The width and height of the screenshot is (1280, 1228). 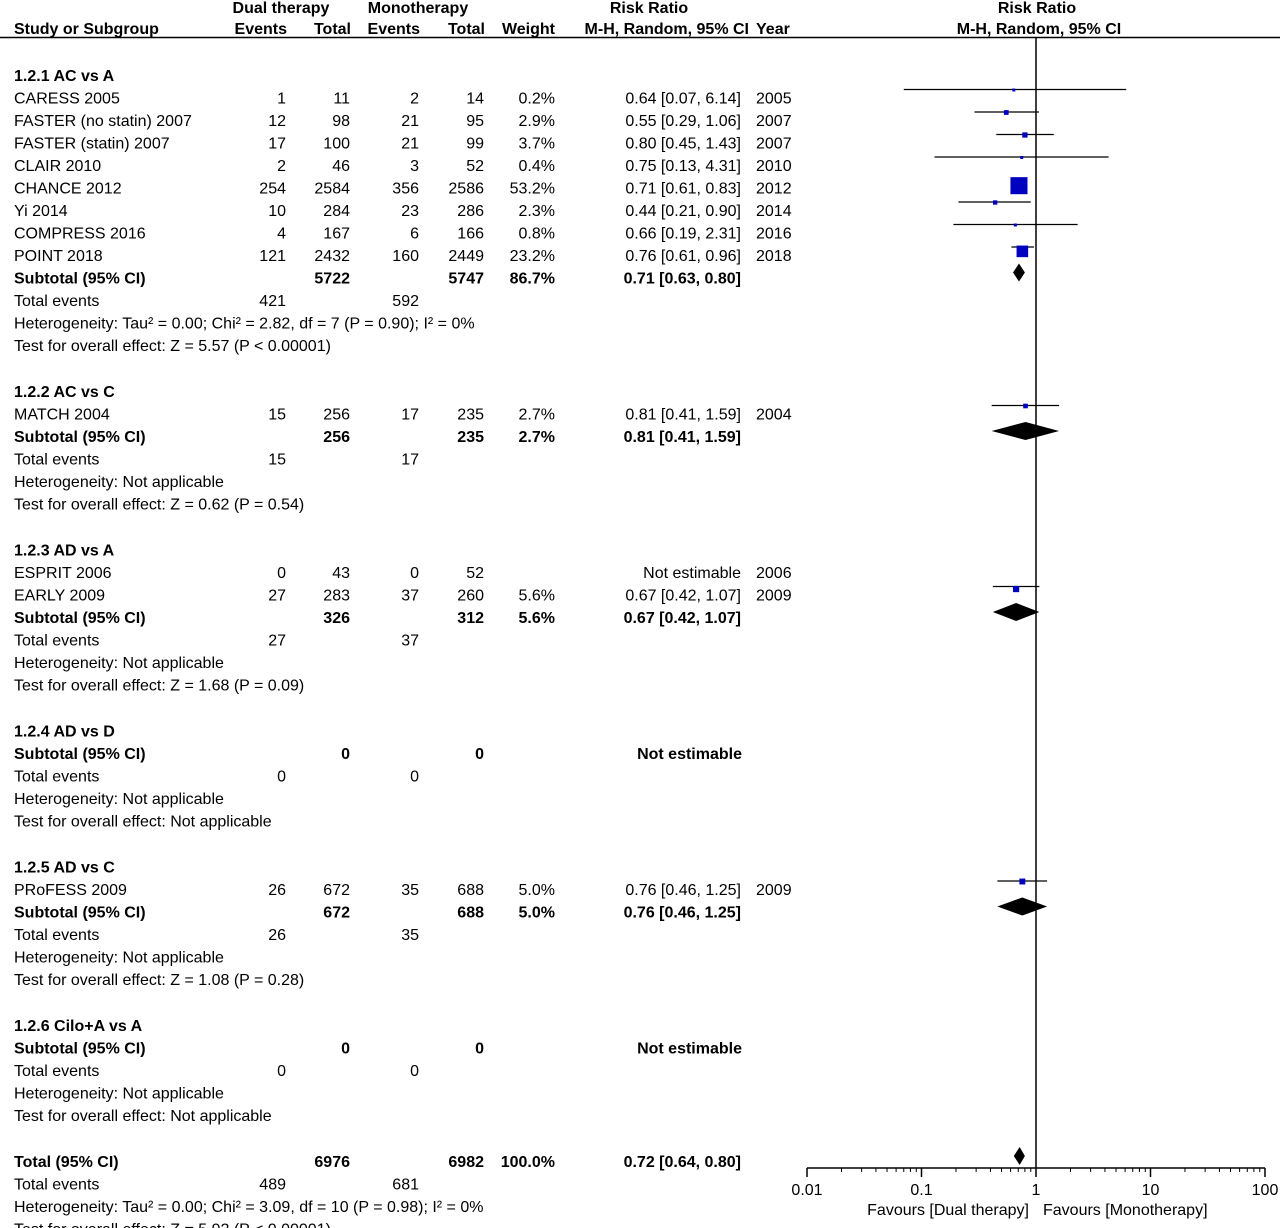 I want to click on total-mono: 312, so click(x=470, y=618).